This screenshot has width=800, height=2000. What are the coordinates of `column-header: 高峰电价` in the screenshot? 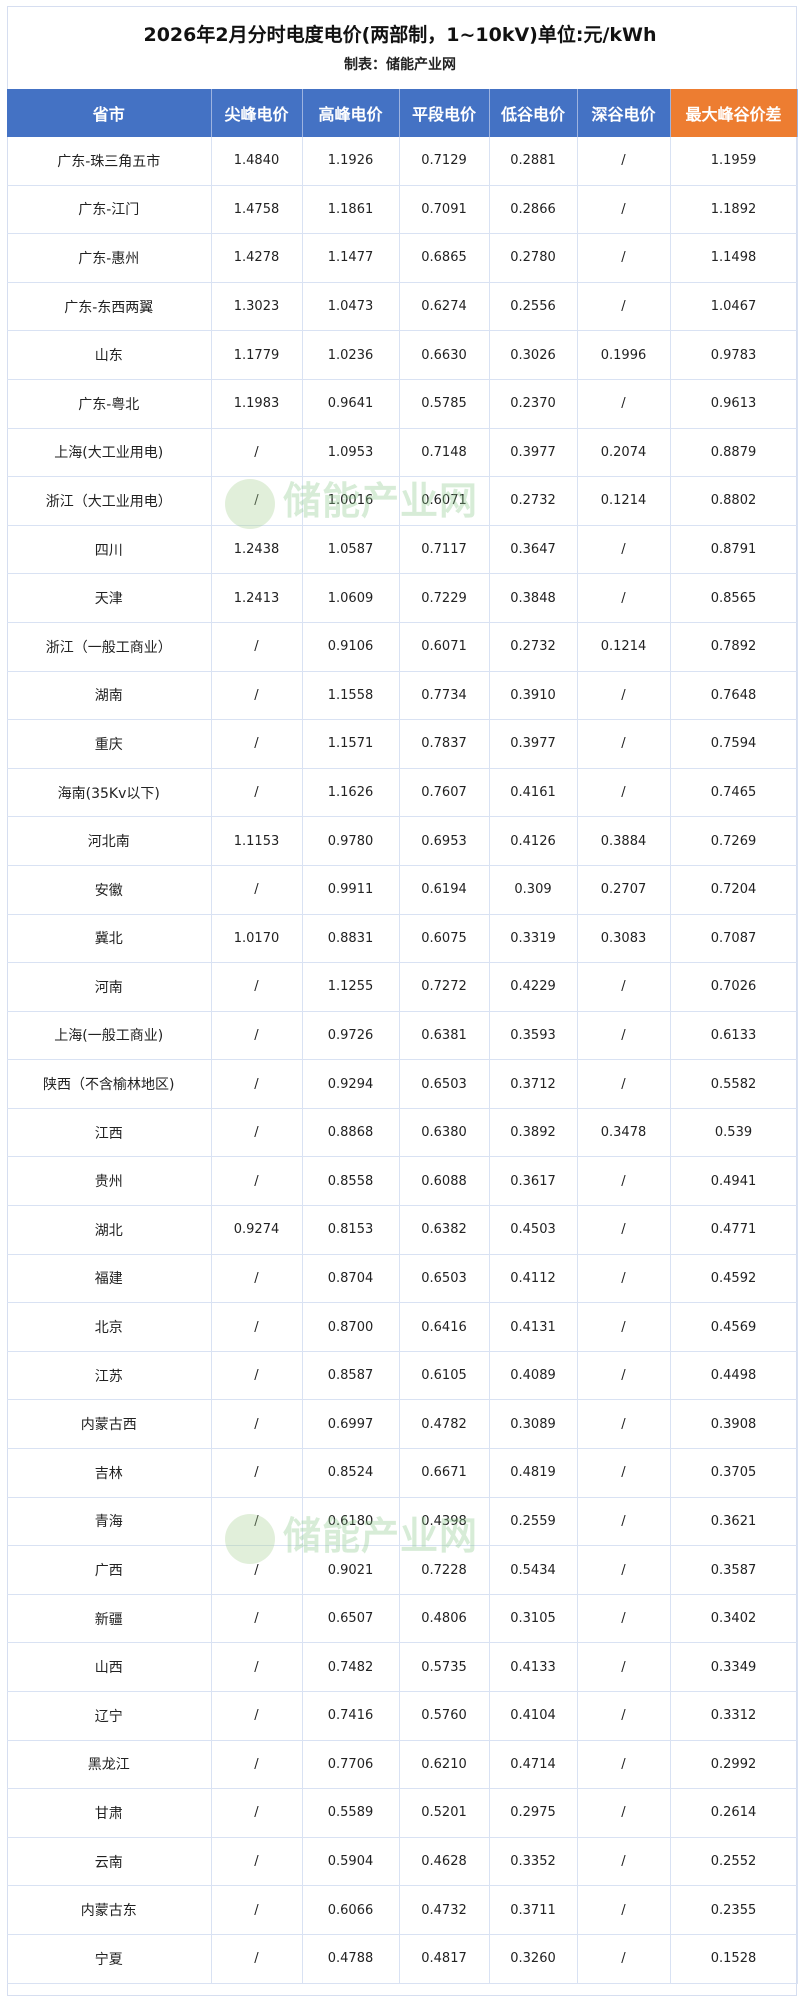 It's located at (351, 113).